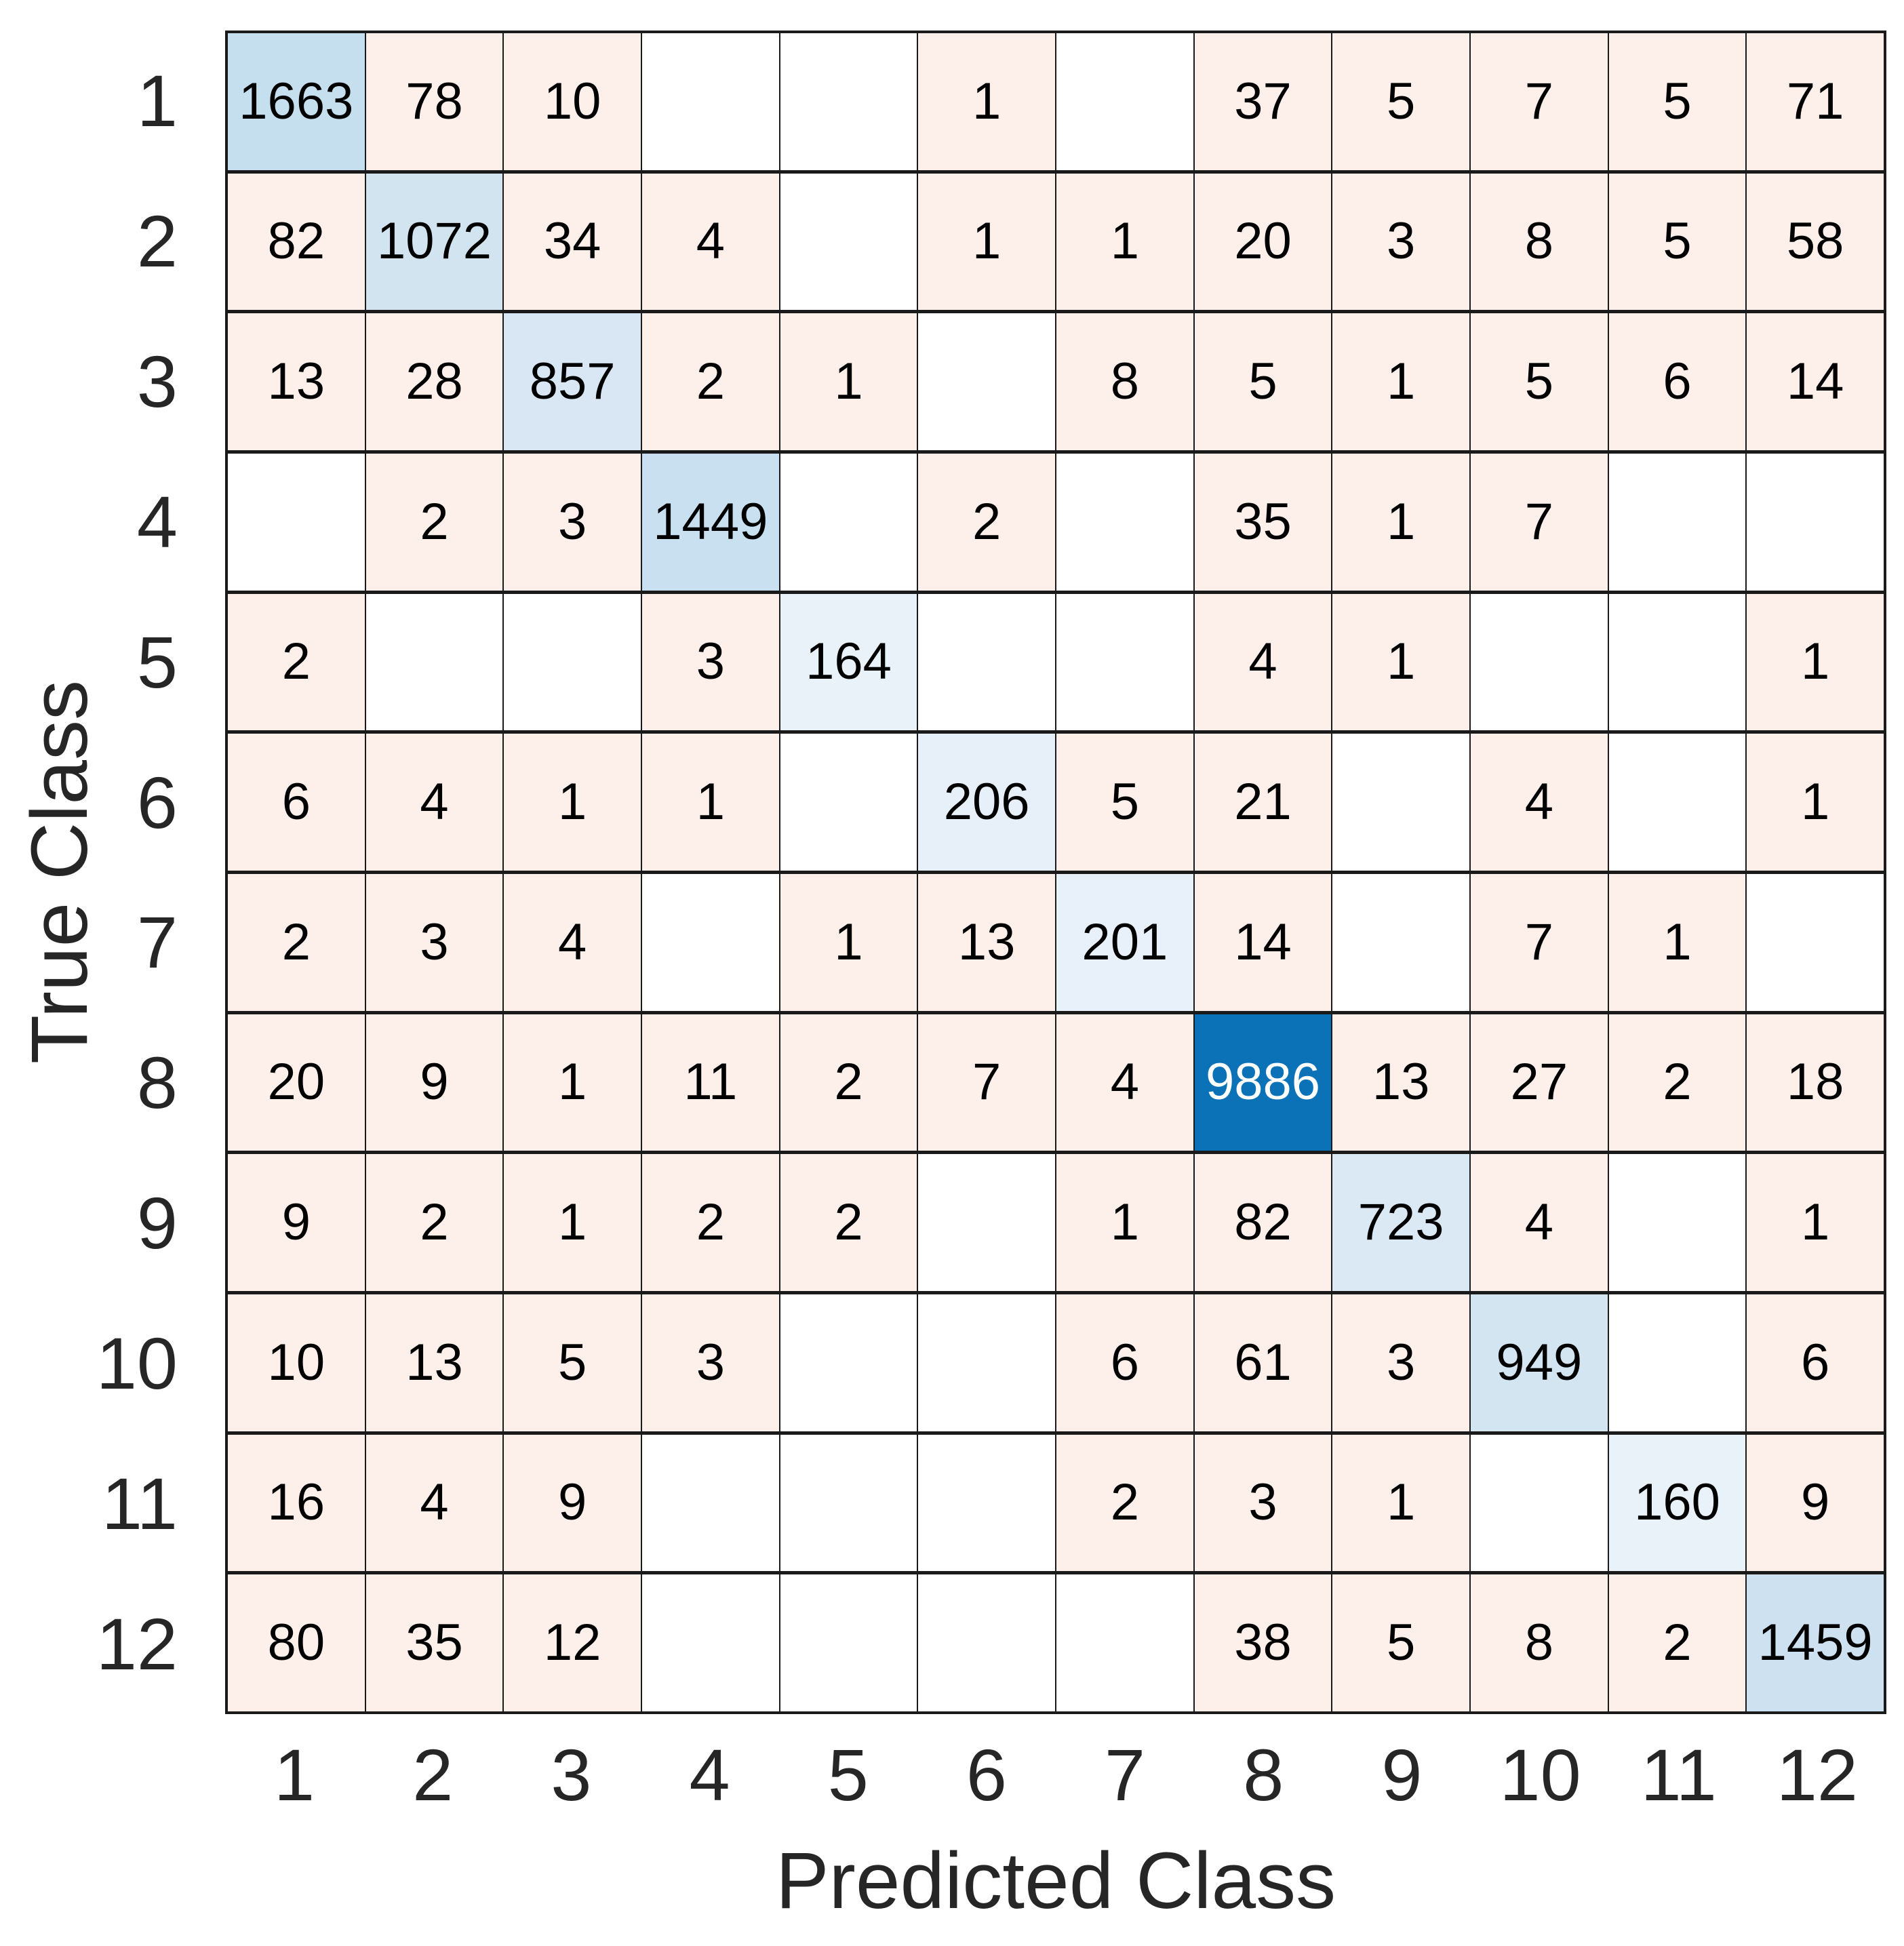  I want to click on x-tick-label-6: 6, so click(986, 1774).